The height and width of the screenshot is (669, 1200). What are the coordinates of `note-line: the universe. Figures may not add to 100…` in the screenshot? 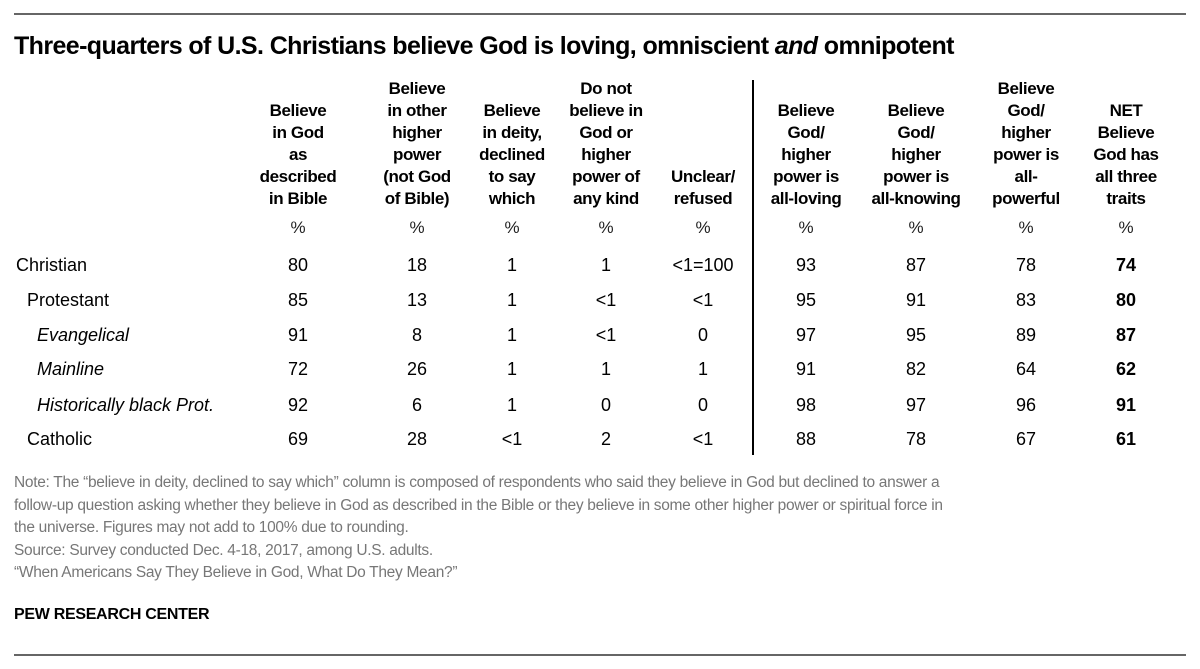 It's located at (211, 527).